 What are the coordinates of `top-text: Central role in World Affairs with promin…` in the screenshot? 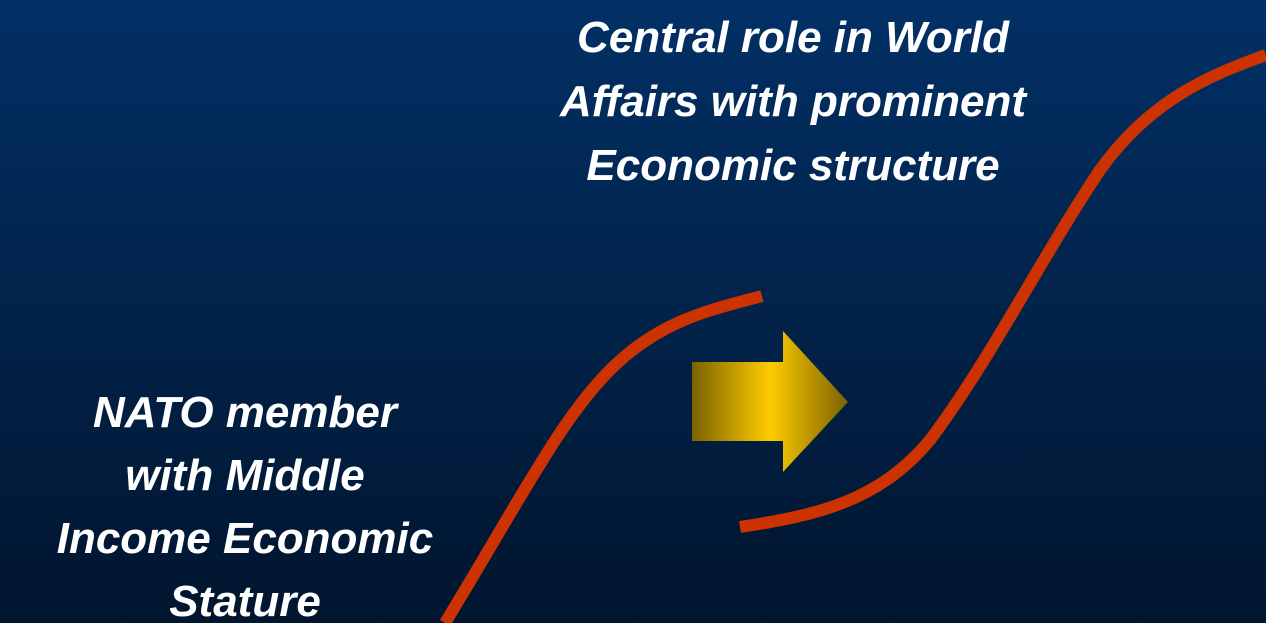 It's located at (793, 101).